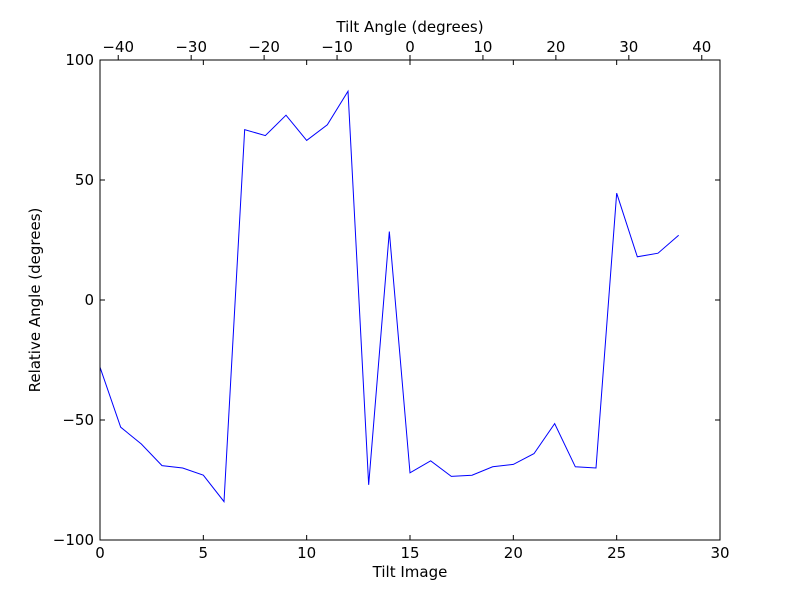  What do you see at coordinates (89, 300) in the screenshot?
I see `y-tick-label: 0` at bounding box center [89, 300].